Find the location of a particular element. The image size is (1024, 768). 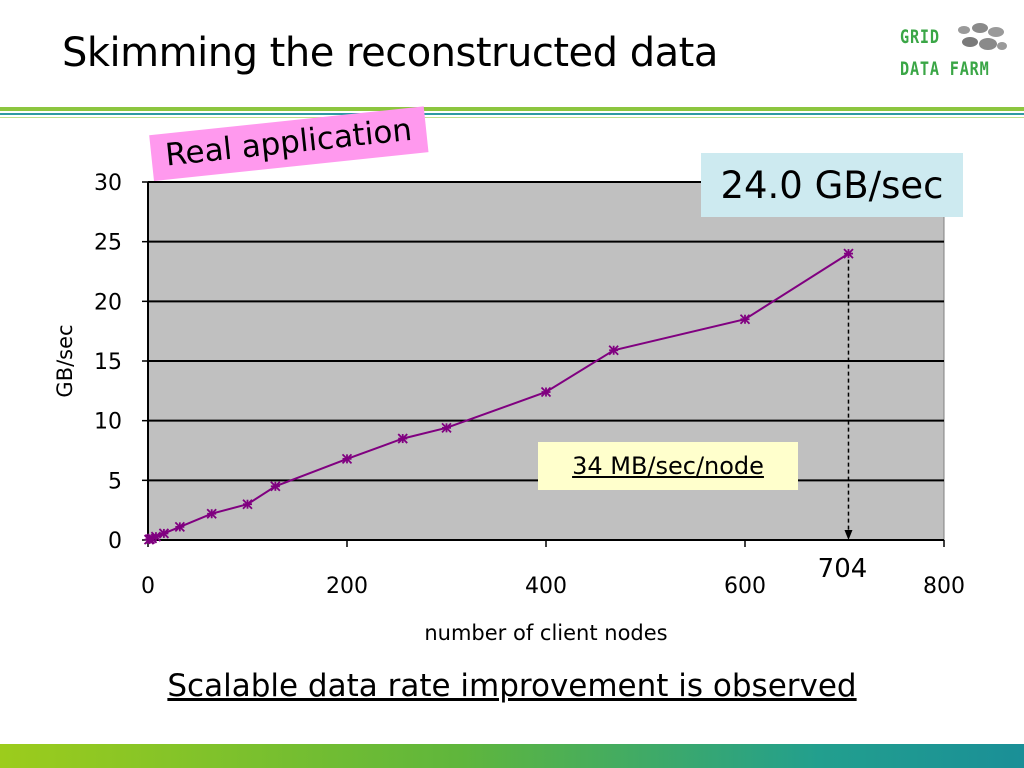

y-tick-label: 10 is located at coordinates (108, 422).